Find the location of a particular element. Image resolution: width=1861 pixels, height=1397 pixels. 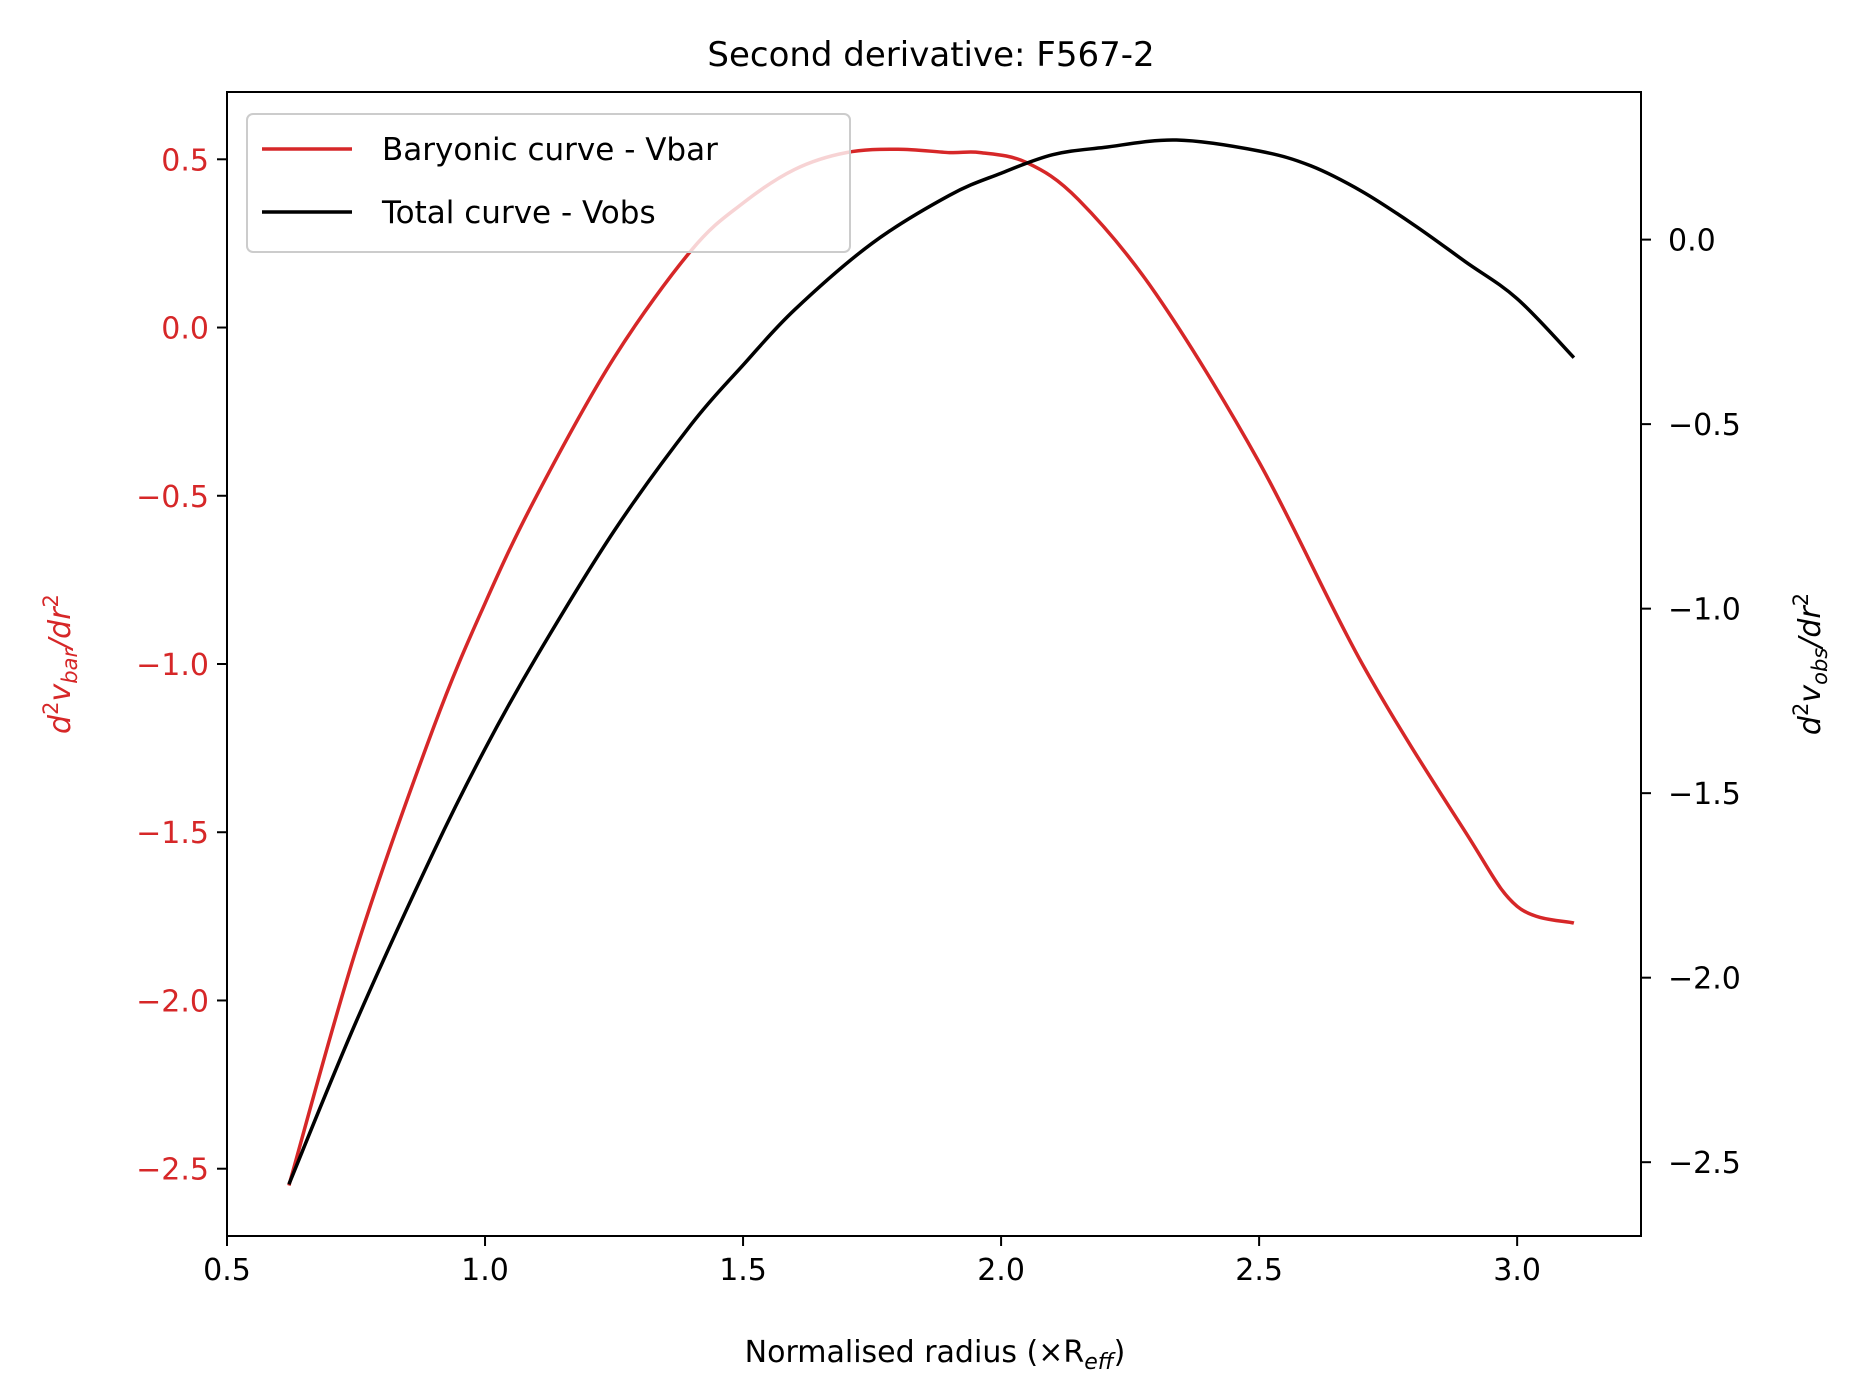

x-axis: 0.5 1.0 1.5 2.0 2.5 3.0 is located at coordinates (872, 1262).